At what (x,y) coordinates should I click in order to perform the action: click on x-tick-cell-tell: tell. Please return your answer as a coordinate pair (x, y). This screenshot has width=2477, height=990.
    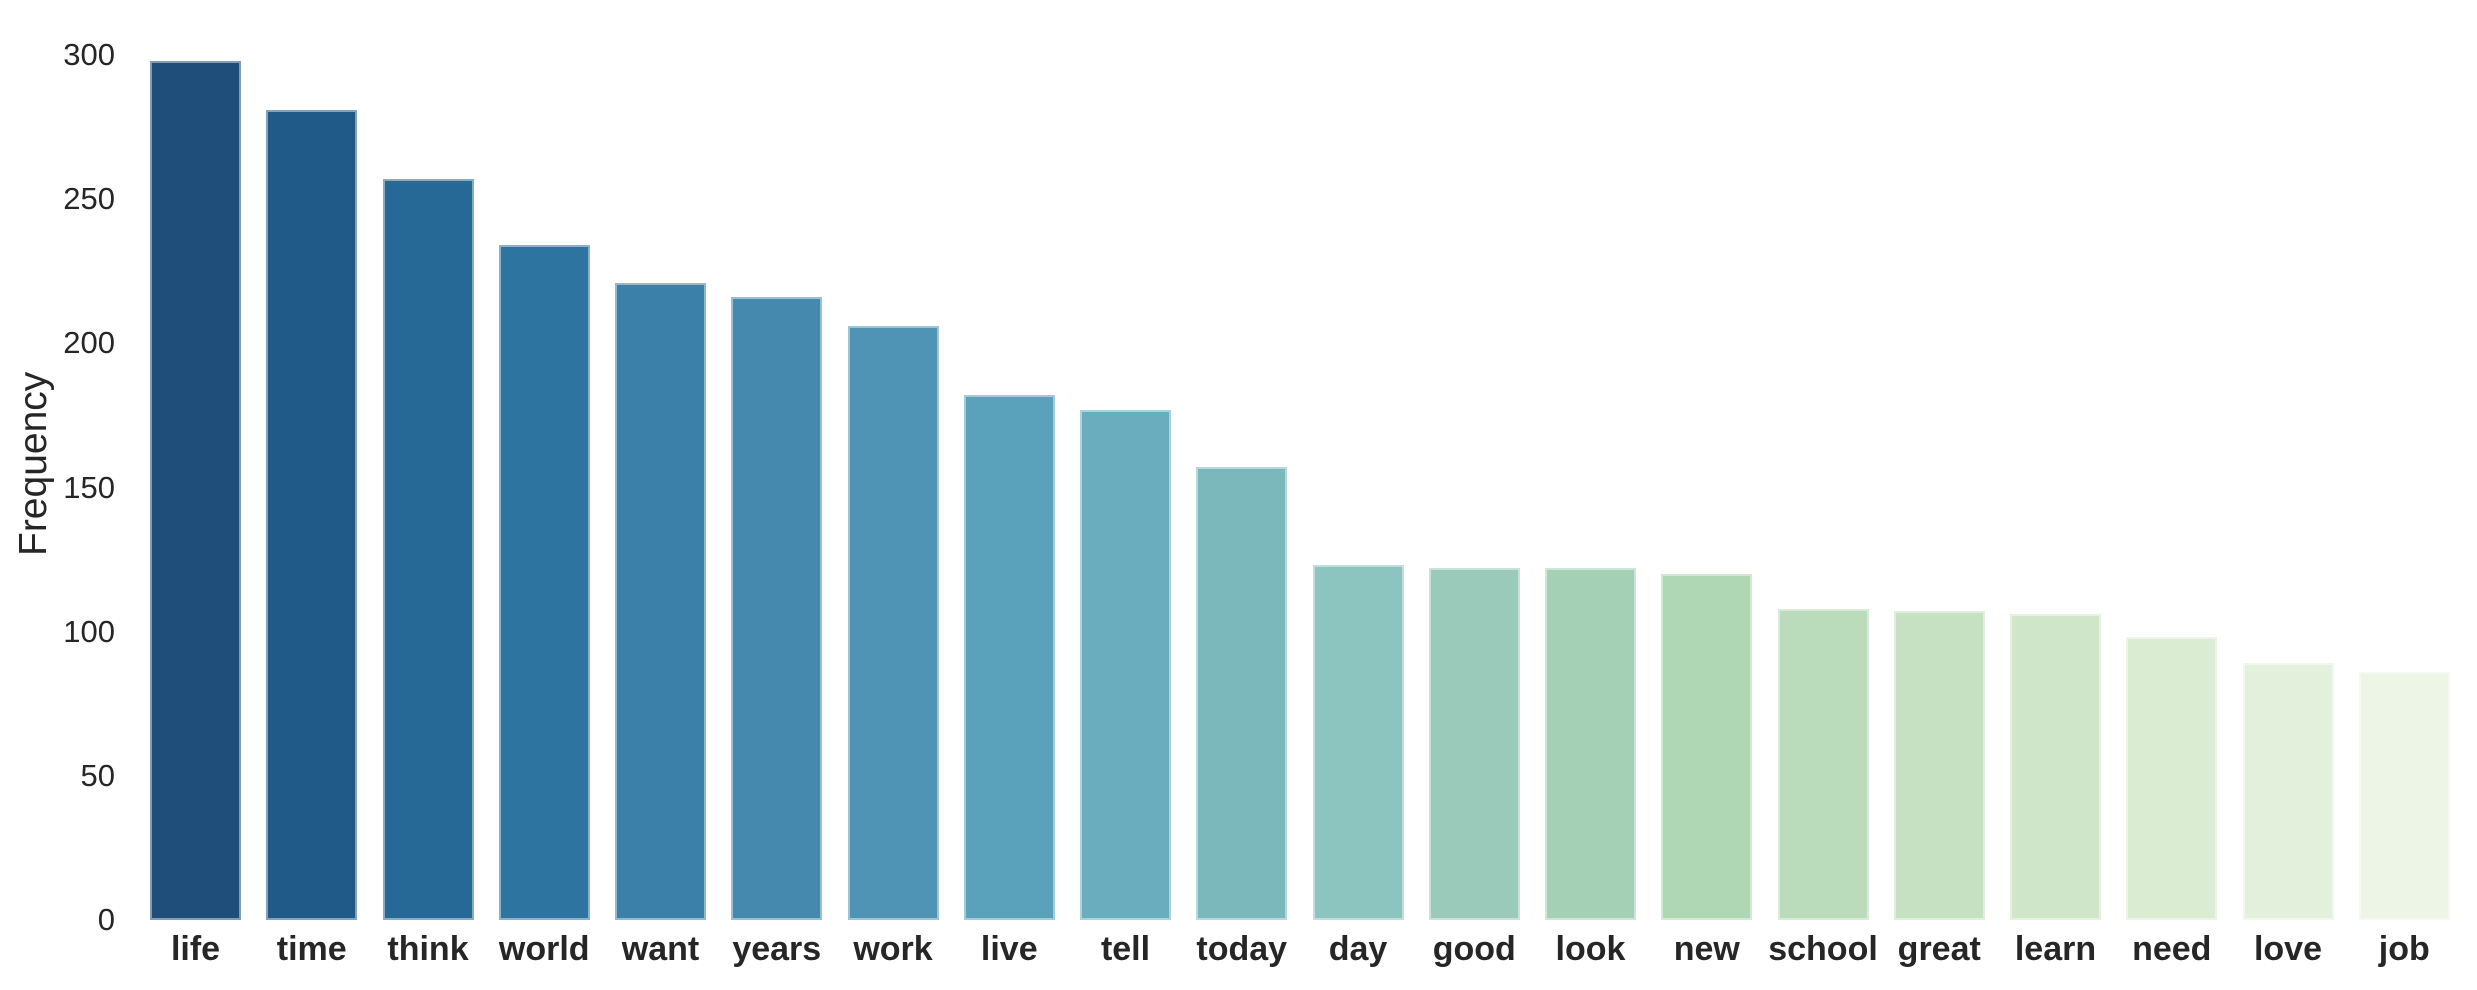
    Looking at the image, I should click on (1125, 949).